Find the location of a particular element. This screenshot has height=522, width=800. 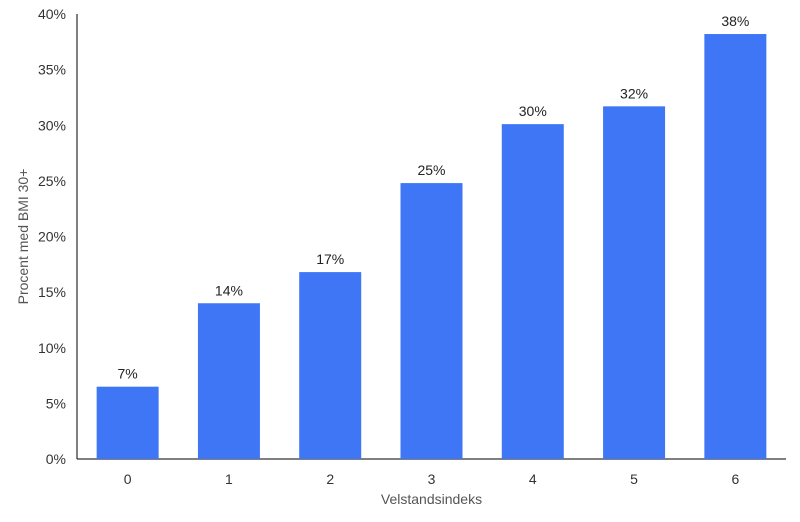

y-tick-label: 15% is located at coordinates (52, 292).